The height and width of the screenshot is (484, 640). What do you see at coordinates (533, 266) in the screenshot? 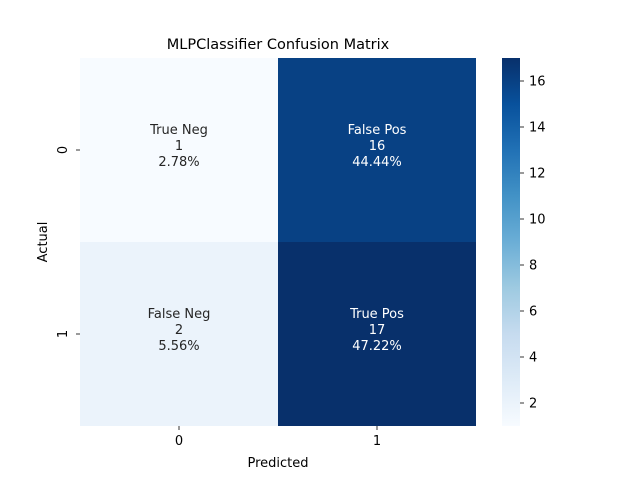
I see `colorbar-tick-label: 8` at bounding box center [533, 266].